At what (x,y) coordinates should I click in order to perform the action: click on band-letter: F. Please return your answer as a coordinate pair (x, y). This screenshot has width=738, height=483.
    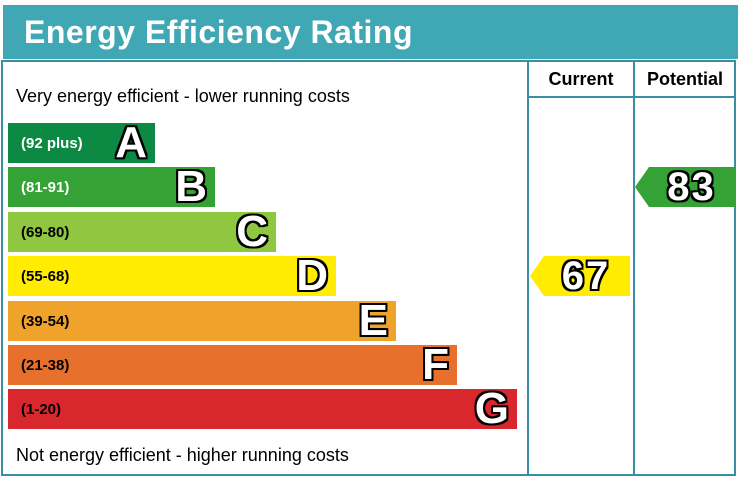
    Looking at the image, I should click on (435, 364).